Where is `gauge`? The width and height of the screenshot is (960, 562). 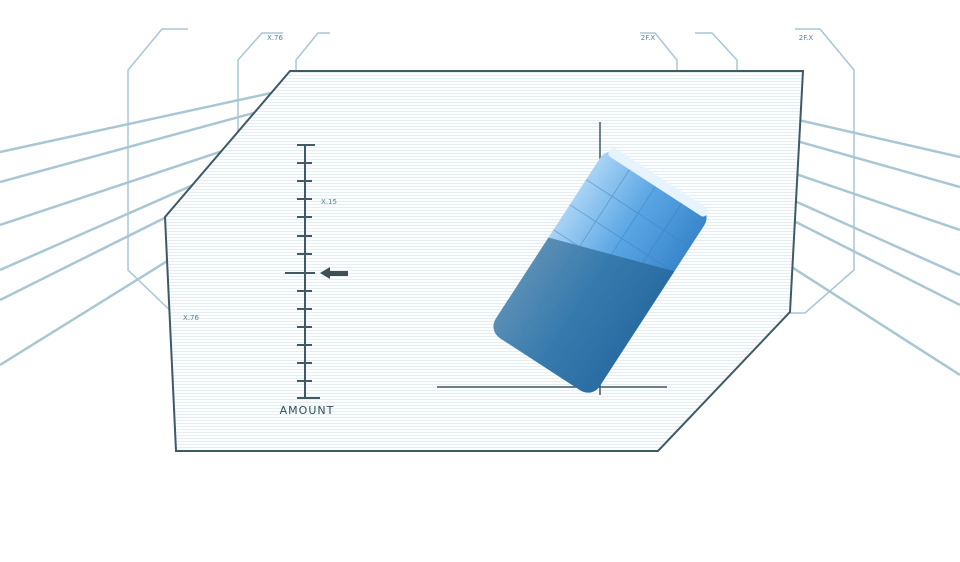
gauge is located at coordinates (302, 271).